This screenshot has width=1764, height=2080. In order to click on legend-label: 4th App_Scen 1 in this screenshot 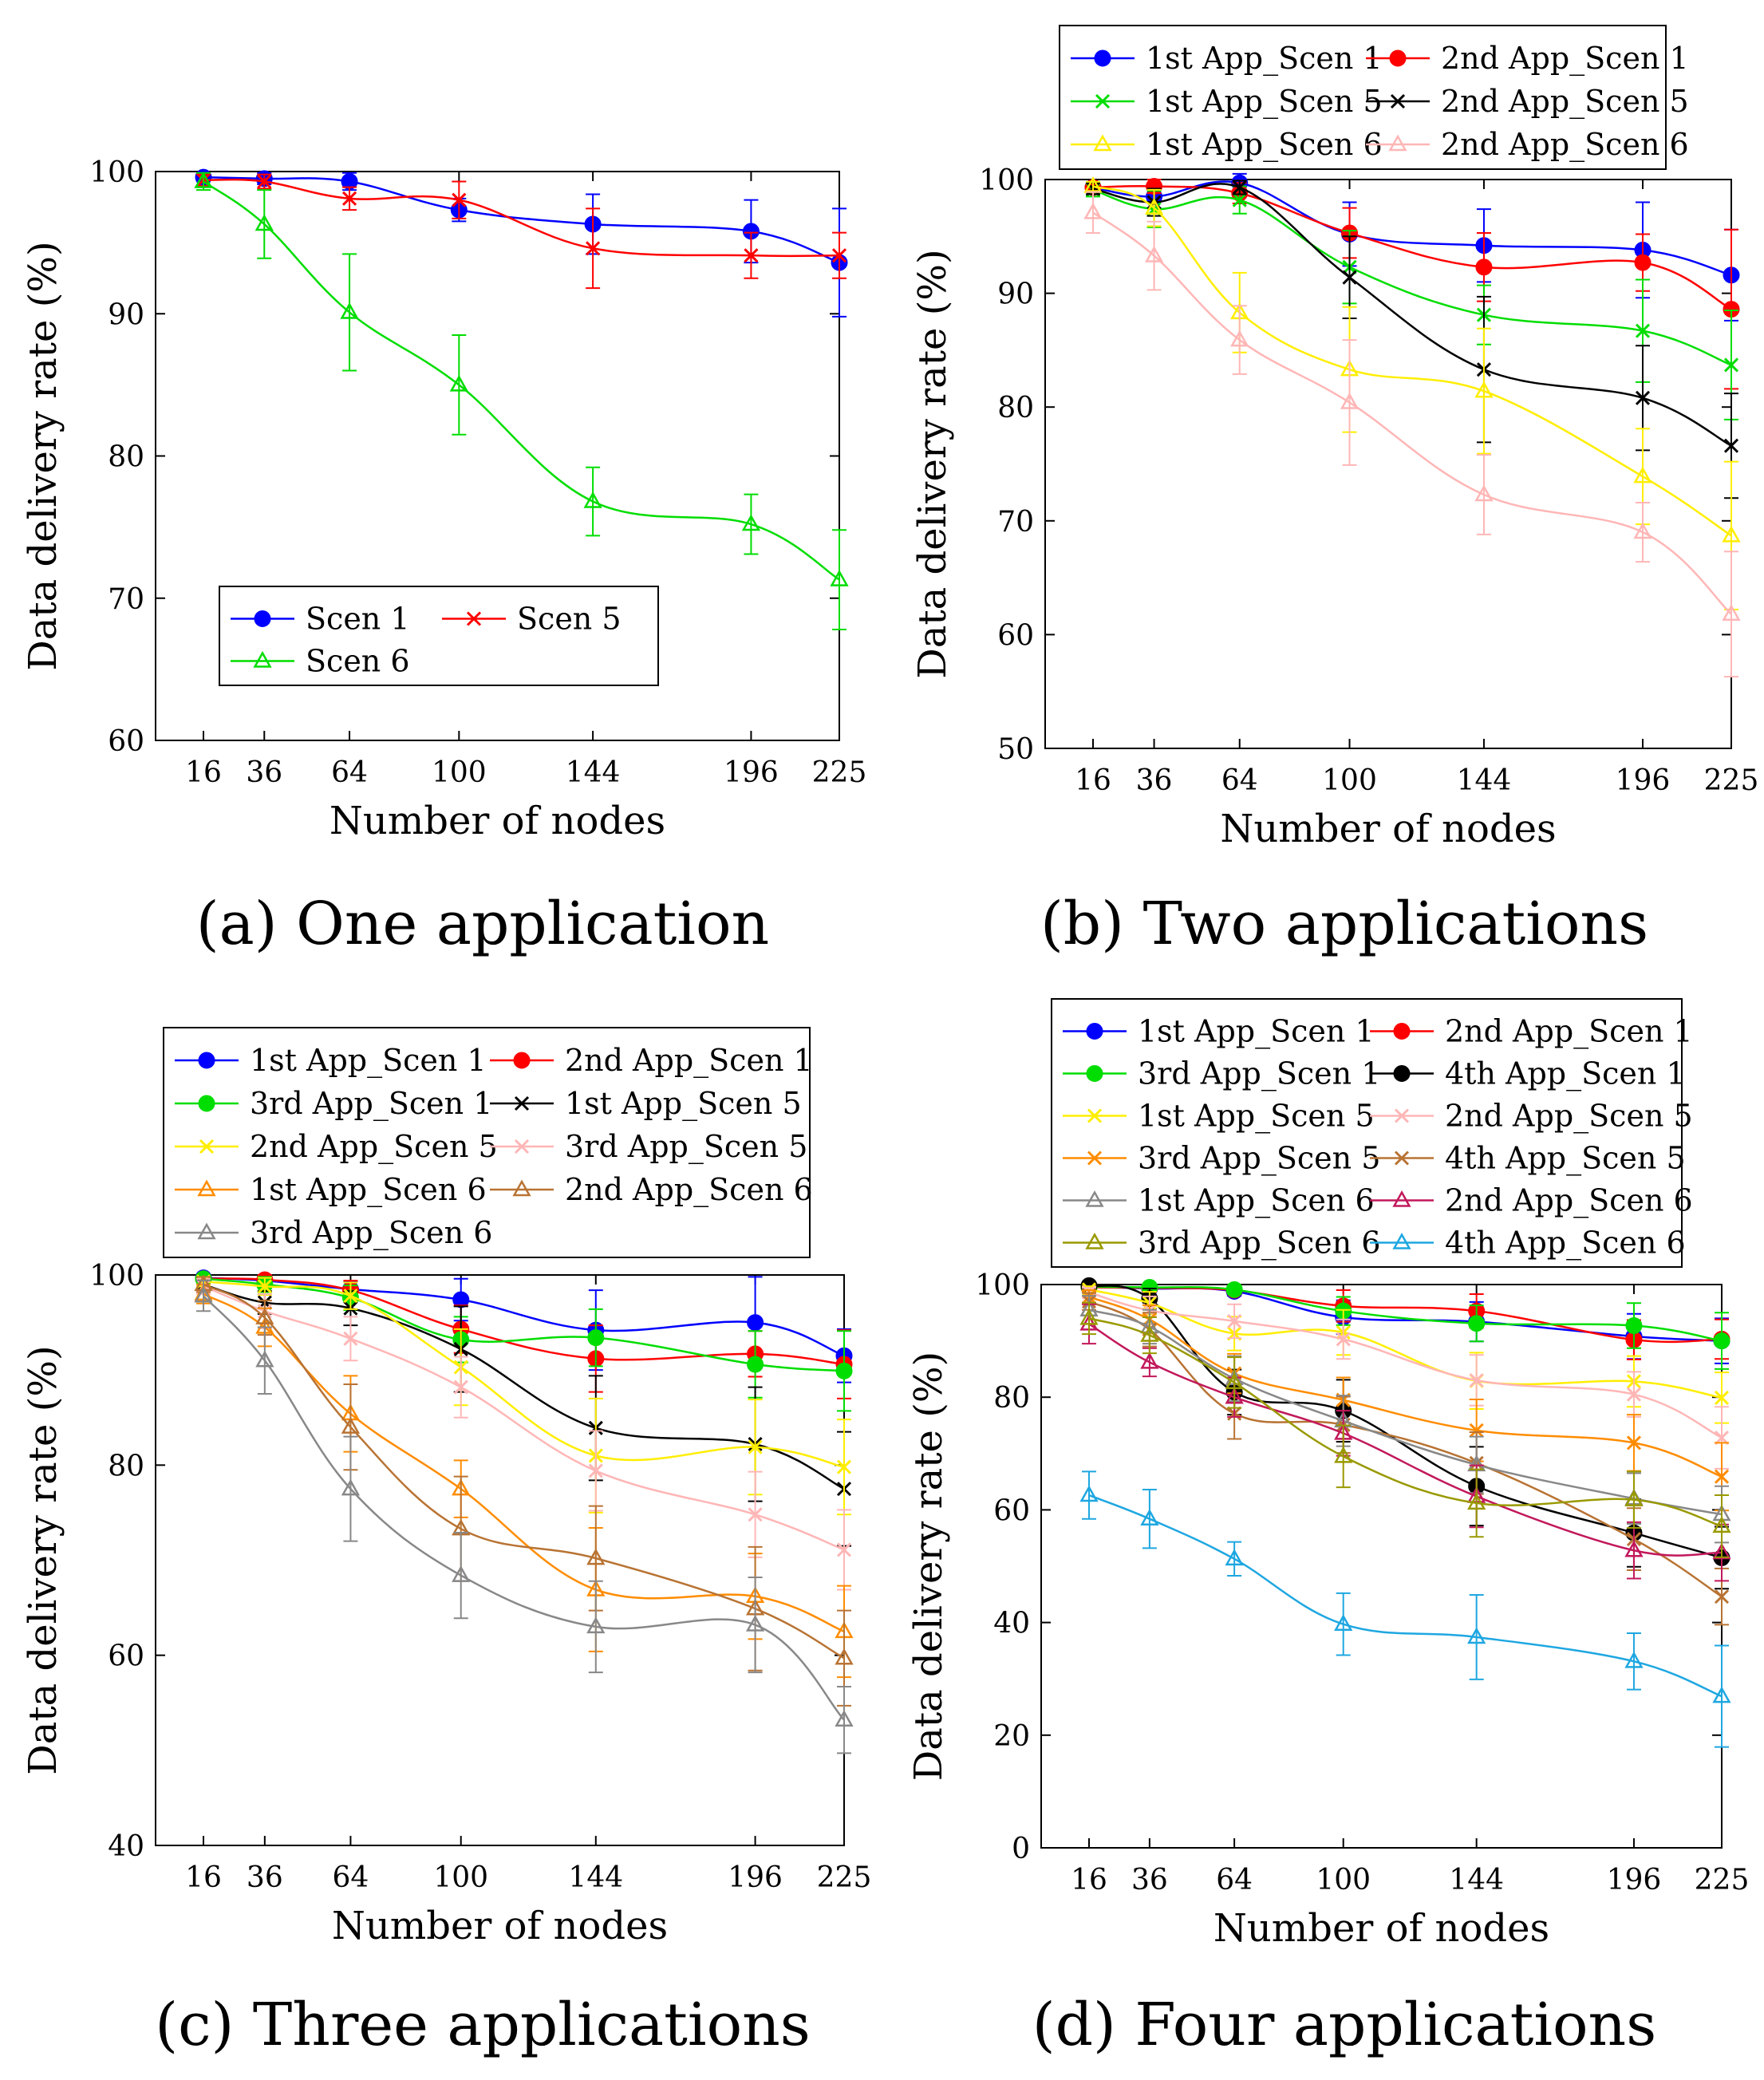, I will do `click(1565, 1074)`.